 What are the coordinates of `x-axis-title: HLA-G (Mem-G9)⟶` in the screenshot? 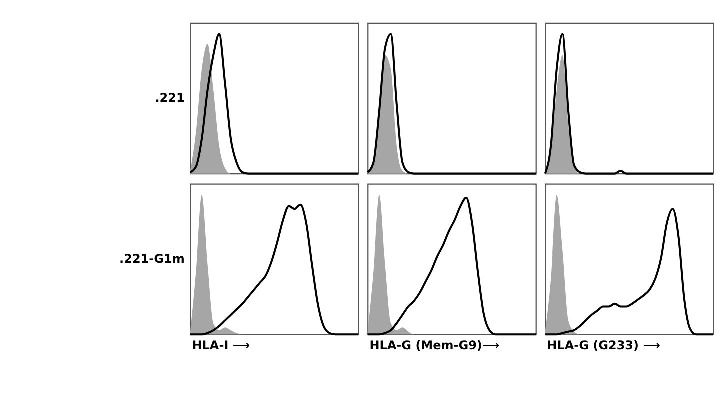 It's located at (435, 345).